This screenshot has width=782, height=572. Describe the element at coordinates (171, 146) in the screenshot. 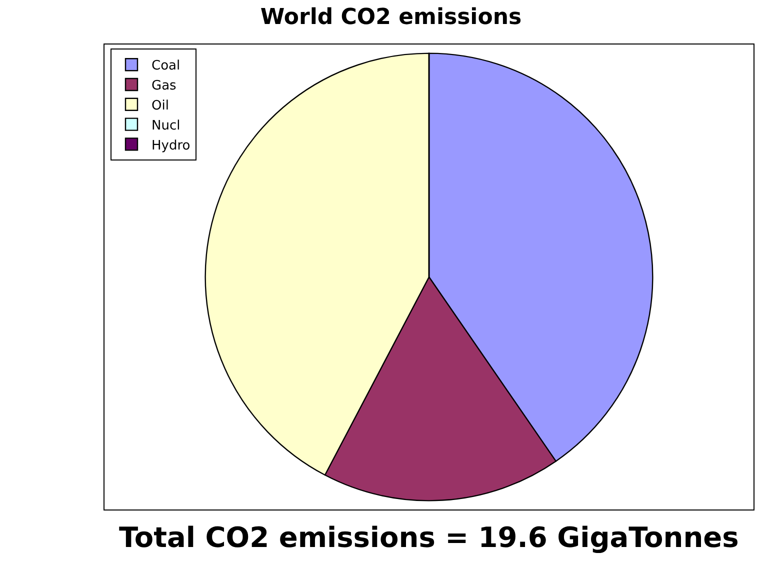

I see `legend-label: Hydro` at that location.